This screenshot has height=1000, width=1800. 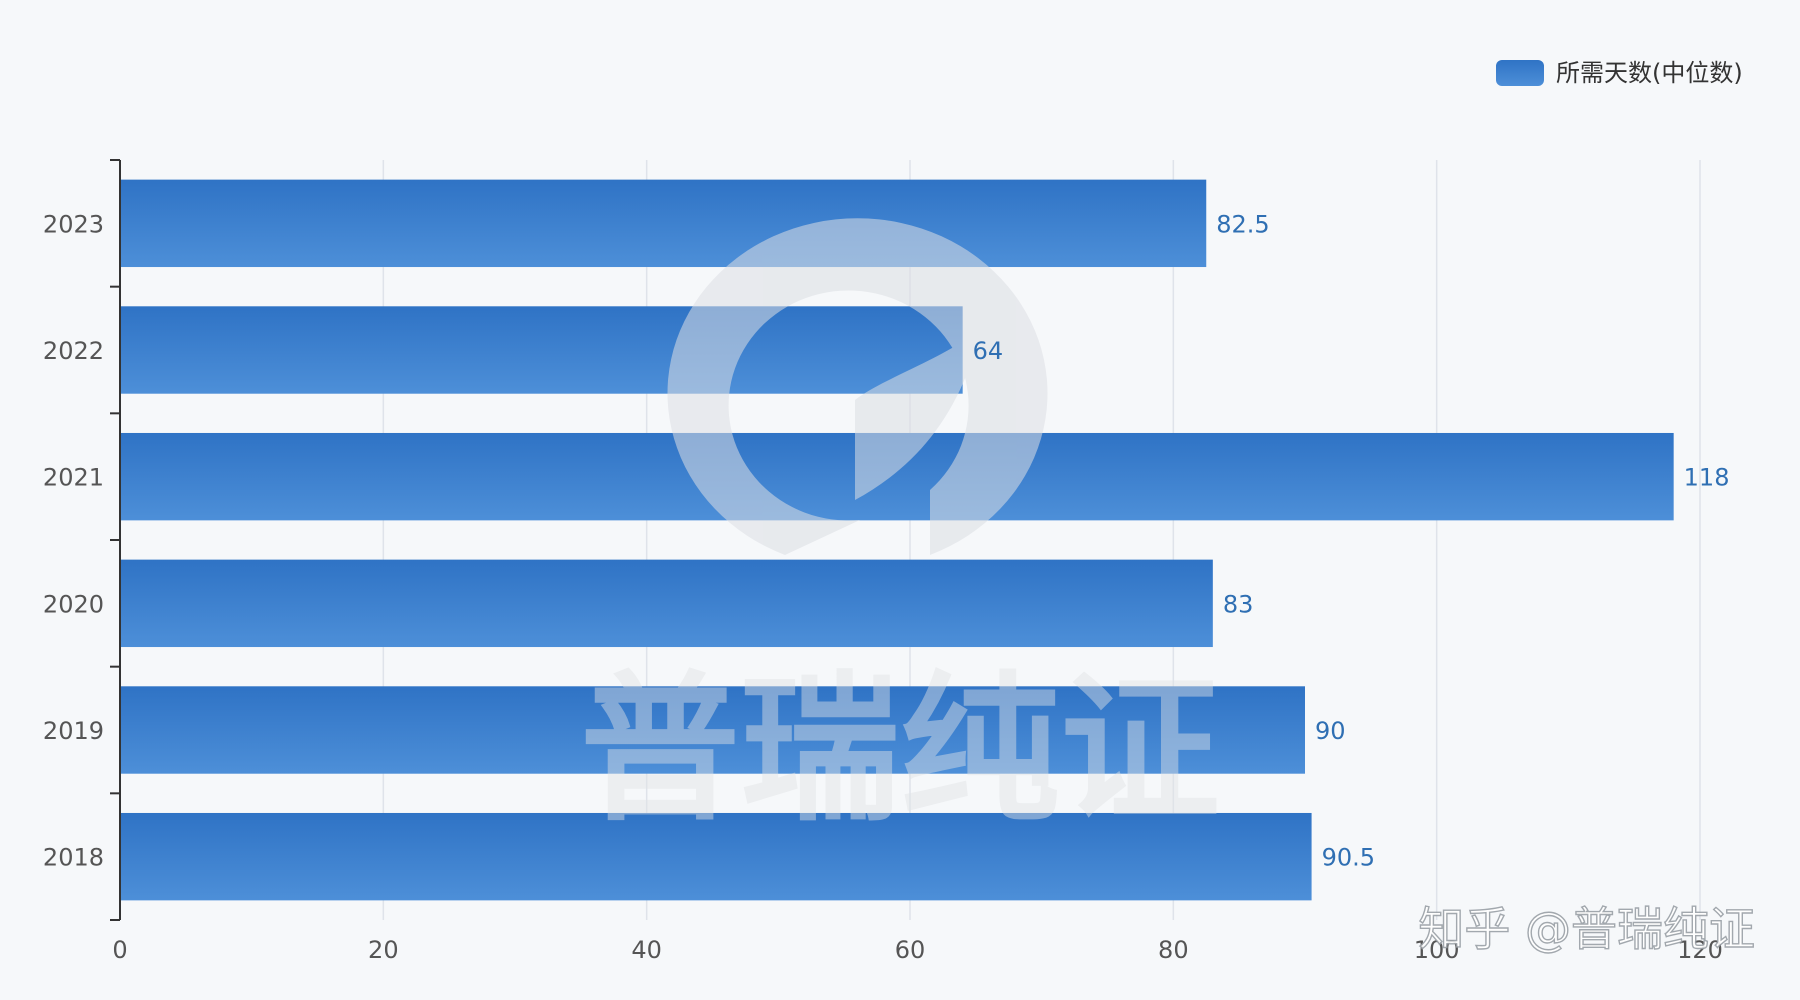 I want to click on y-tick-label: 2018, so click(x=73, y=858).